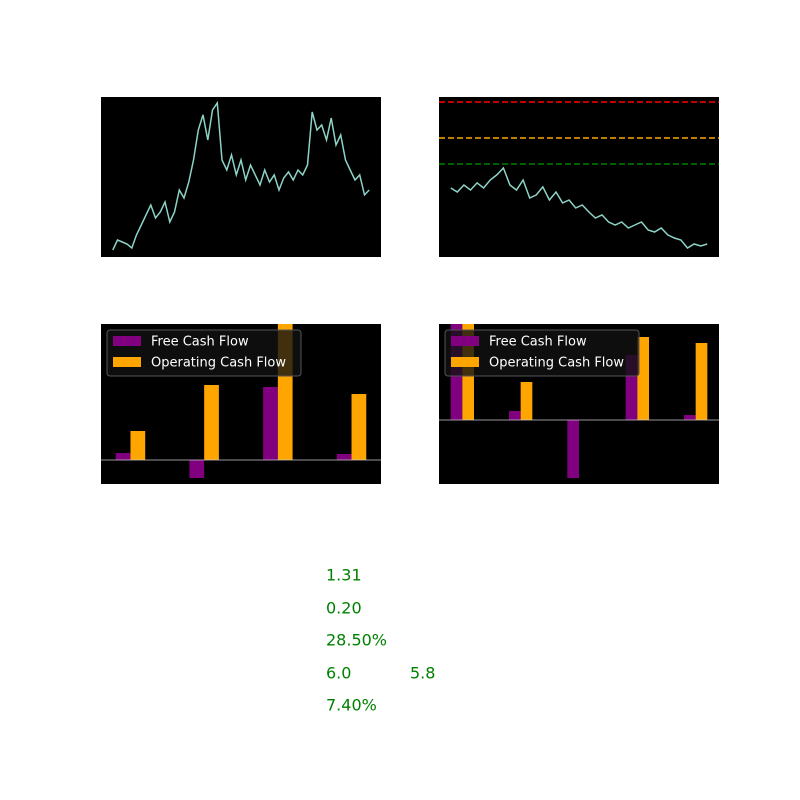 This screenshot has width=800, height=800. What do you see at coordinates (422, 673) in the screenshot?
I see `metric-value: 5.8` at bounding box center [422, 673].